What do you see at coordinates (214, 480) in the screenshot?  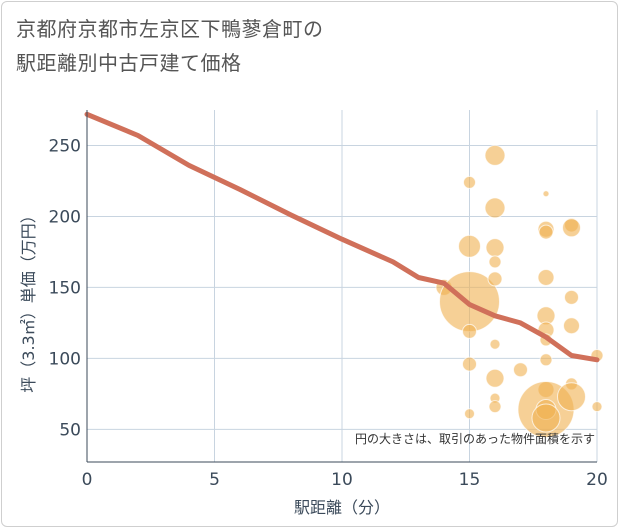 I see `x-tick-label: 5` at bounding box center [214, 480].